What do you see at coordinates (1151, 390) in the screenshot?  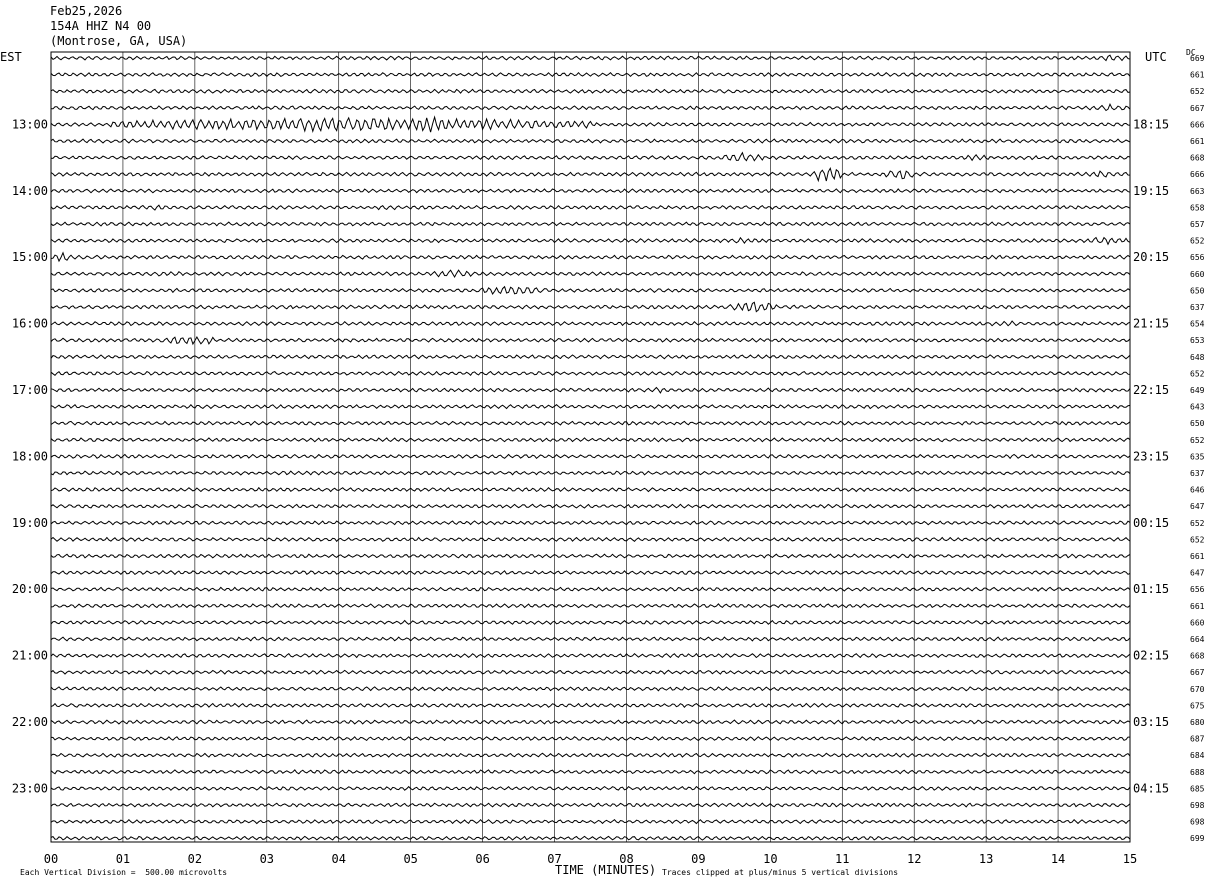 I see `right-hour-label: 22:15` at bounding box center [1151, 390].